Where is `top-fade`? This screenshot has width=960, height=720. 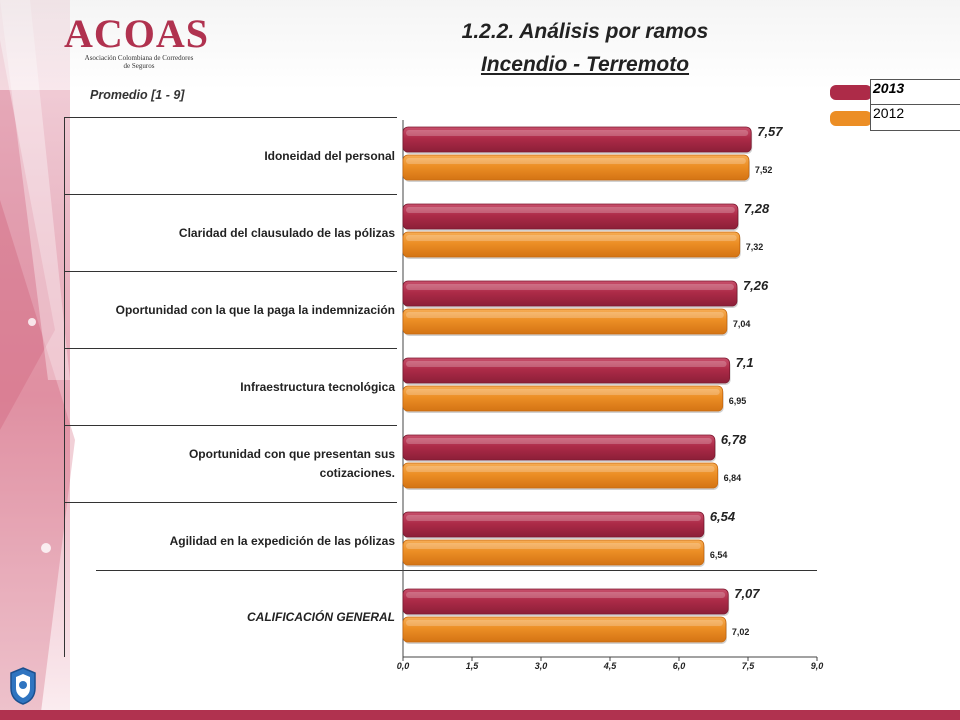
top-fade is located at coordinates (480, 45).